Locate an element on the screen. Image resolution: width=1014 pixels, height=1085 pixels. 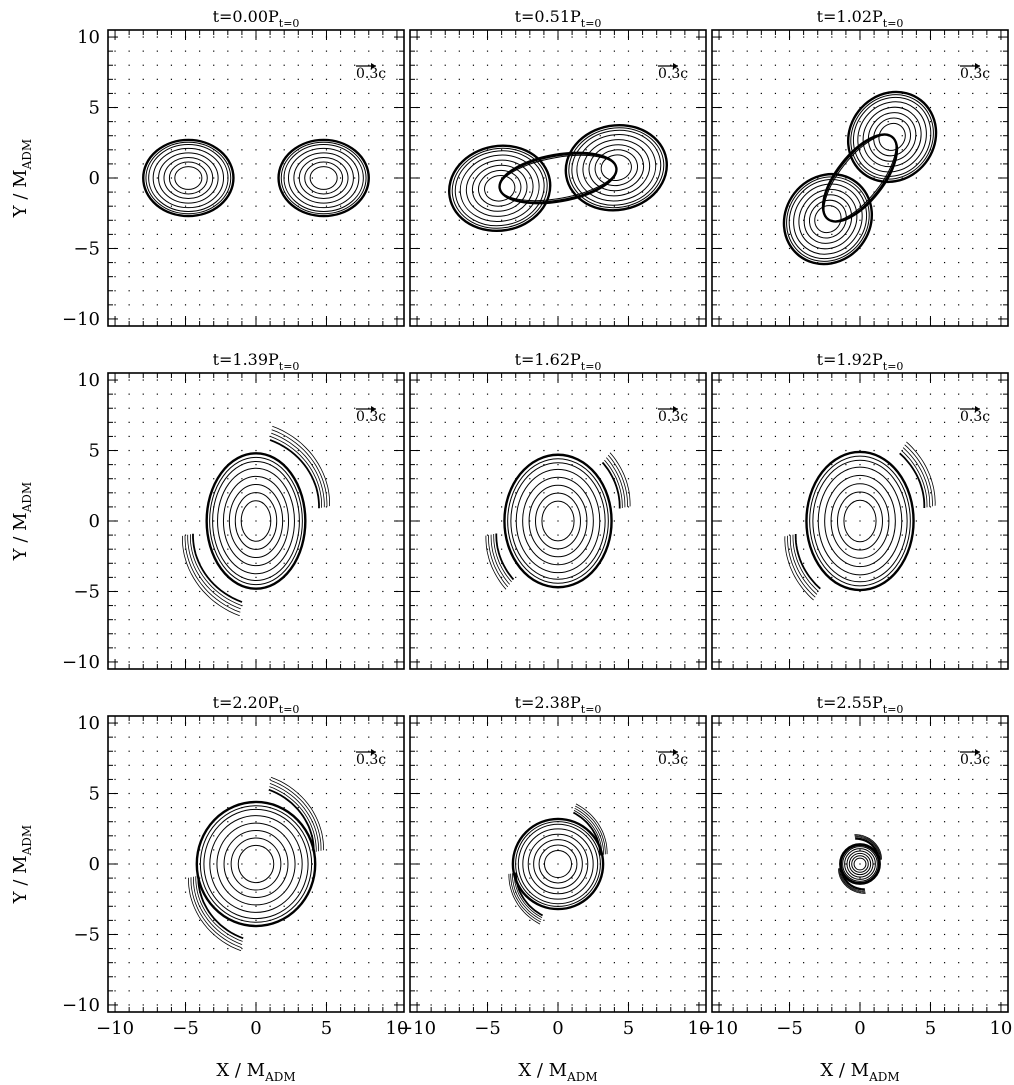
density-contour is located at coordinates (499, 188).